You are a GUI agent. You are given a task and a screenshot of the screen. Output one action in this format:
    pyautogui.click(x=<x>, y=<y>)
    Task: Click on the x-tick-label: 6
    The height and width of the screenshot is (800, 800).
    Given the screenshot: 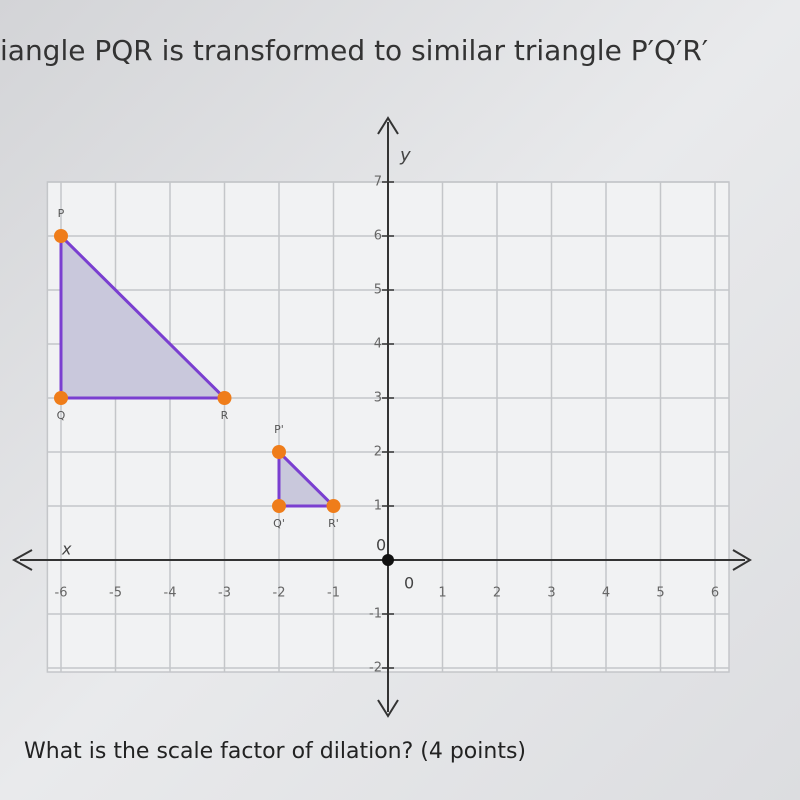 What is the action you would take?
    pyautogui.click(x=715, y=593)
    